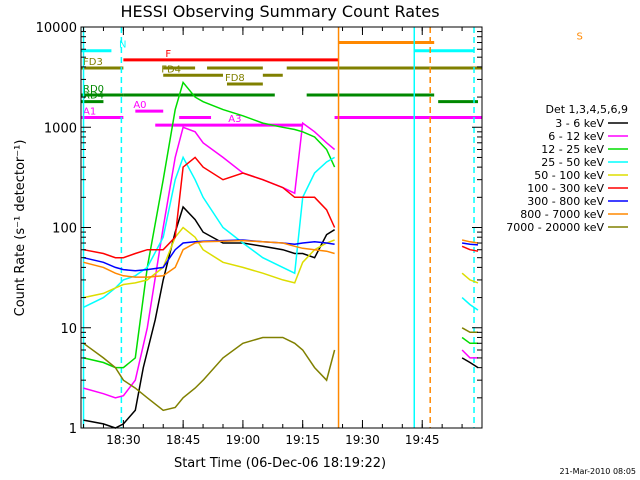  Describe the element at coordinates (576, 136) in the screenshot. I see `legend-label: 6 - 12 keV` at that location.